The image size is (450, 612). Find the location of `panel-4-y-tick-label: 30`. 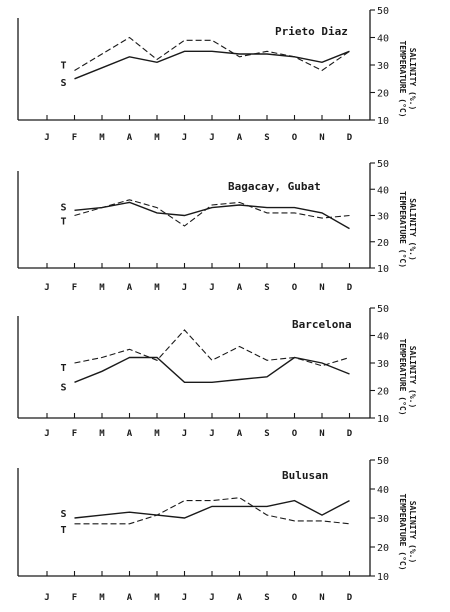

panel-4-y-tick-label: 30 is located at coordinates (383, 519).